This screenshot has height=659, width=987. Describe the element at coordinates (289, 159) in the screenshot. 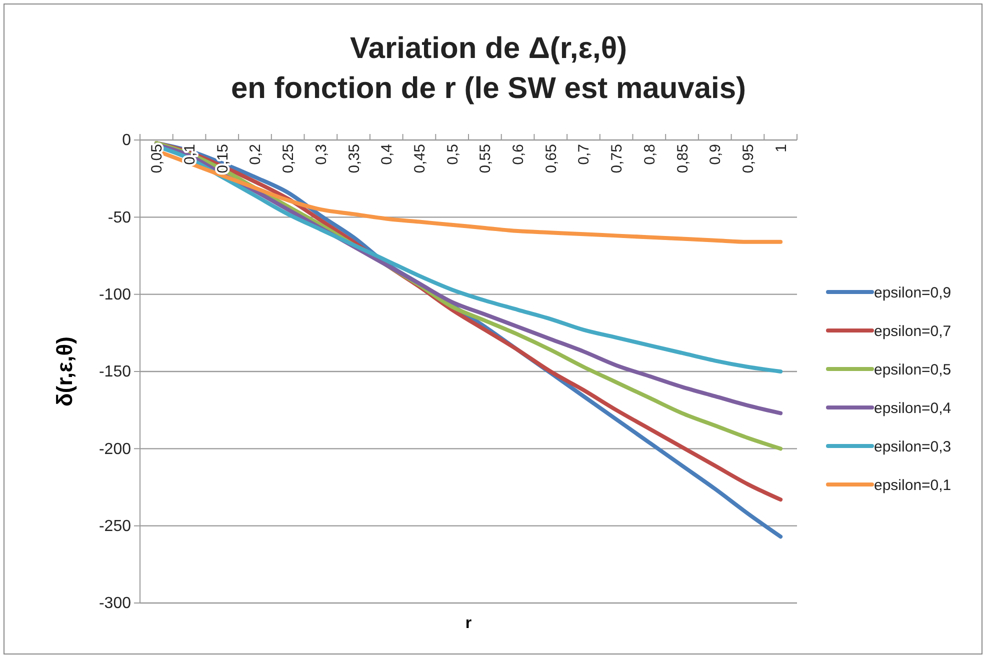

I see `x-tick-label: 0,25` at that location.